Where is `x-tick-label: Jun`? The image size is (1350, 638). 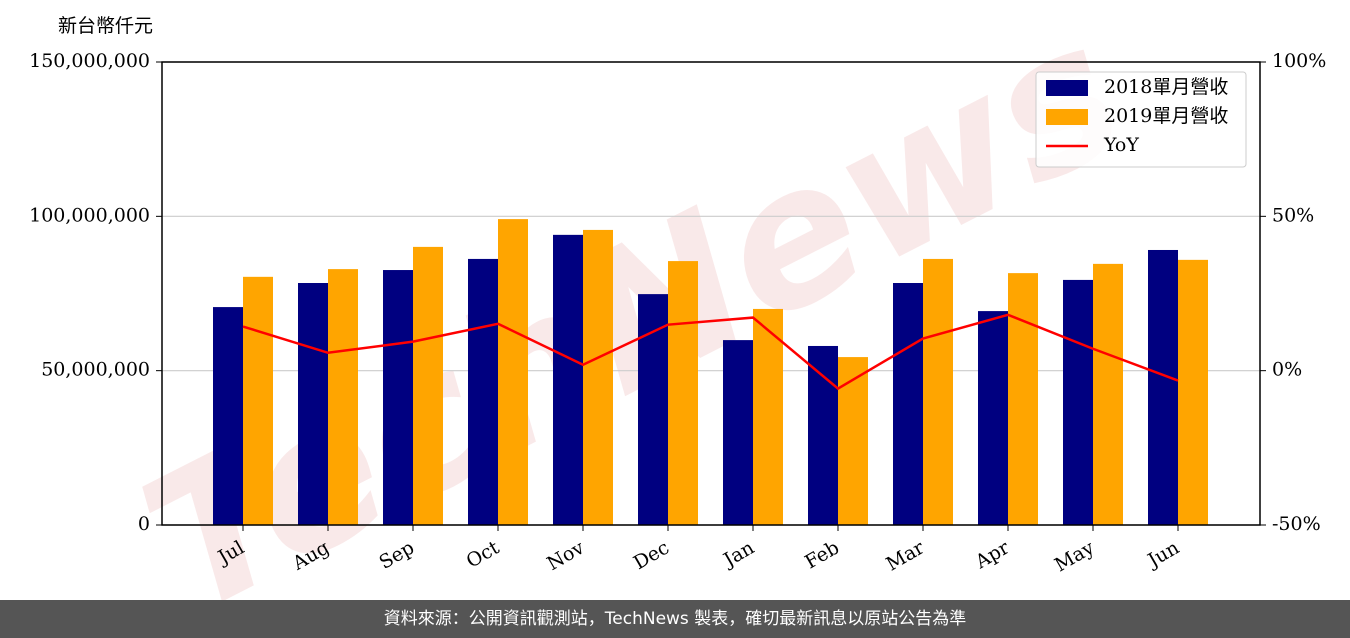
x-tick-label: Jun is located at coordinates (1162, 555).